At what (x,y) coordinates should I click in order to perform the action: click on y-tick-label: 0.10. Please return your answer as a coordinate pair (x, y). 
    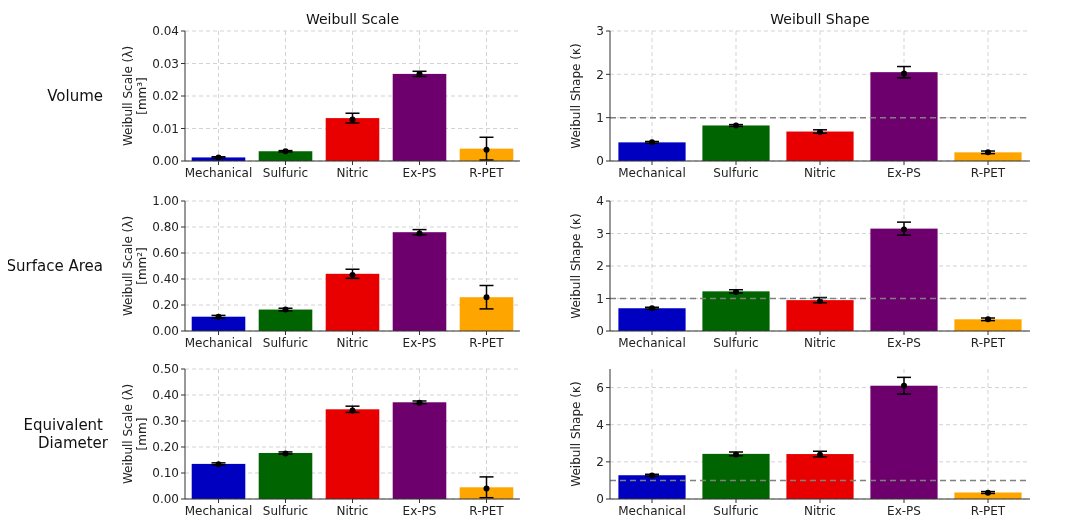
    Looking at the image, I should click on (165, 473).